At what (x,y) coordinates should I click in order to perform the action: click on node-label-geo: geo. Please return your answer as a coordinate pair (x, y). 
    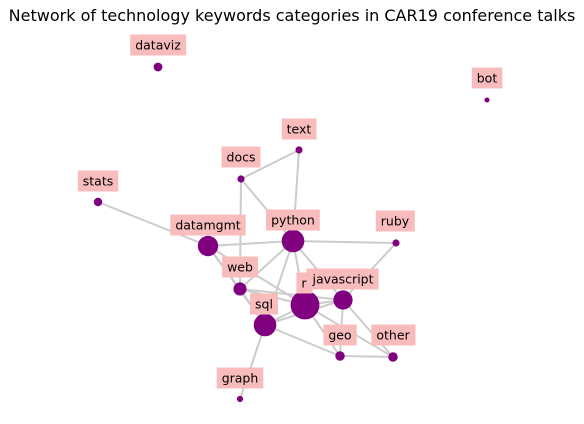
    Looking at the image, I should click on (340, 335).